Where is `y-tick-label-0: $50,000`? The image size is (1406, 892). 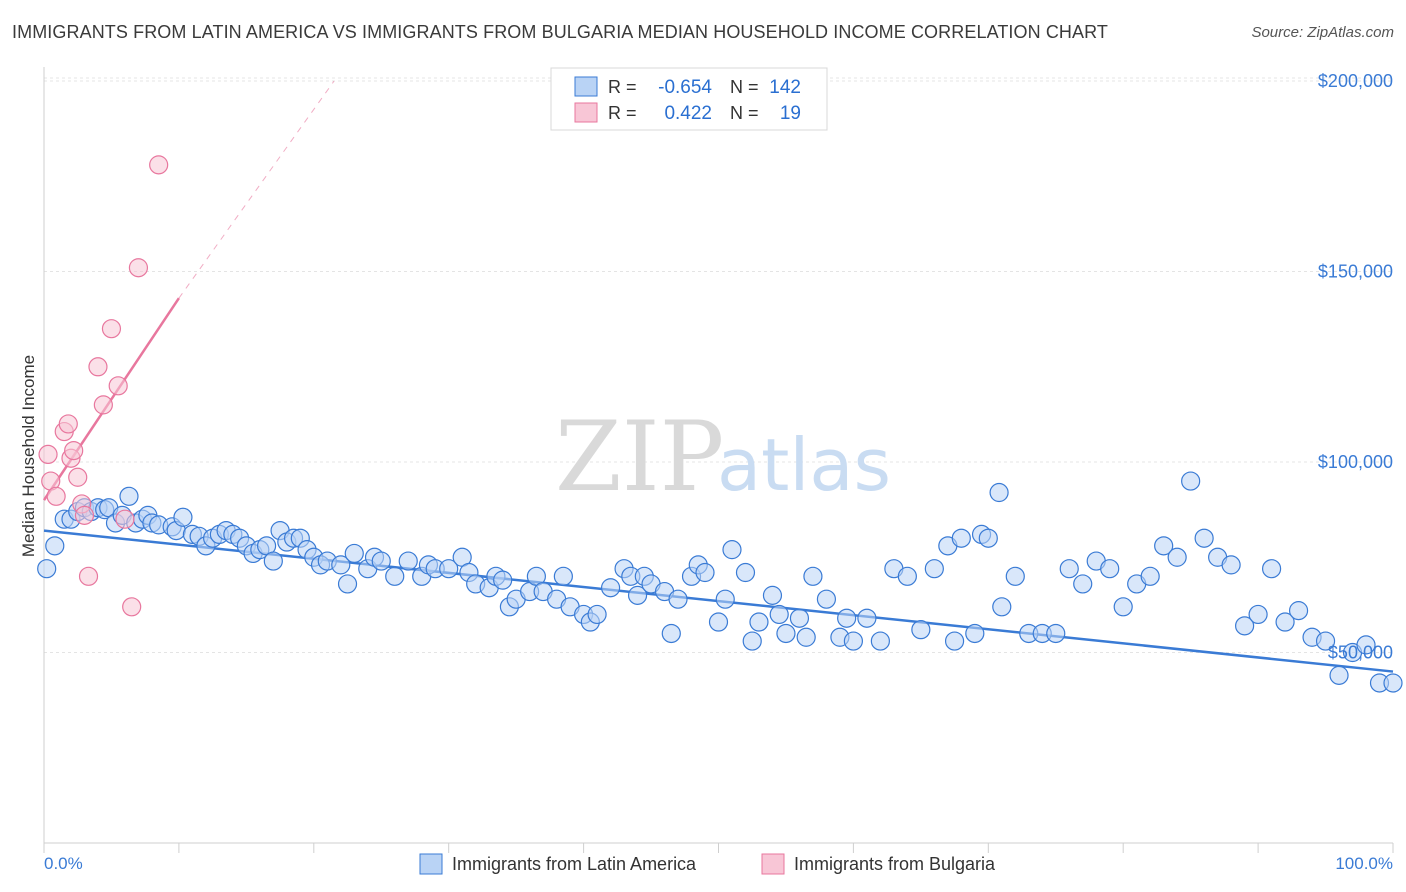
y-tick-label-0: $50,000 is located at coordinates (1360, 653).